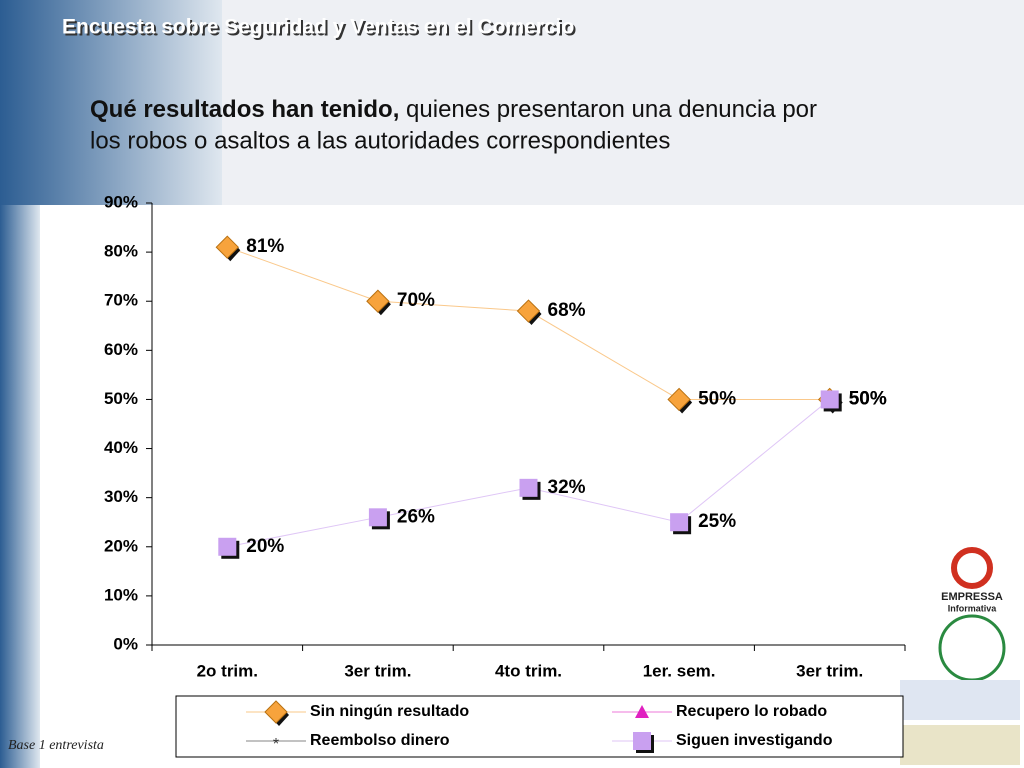  Describe the element at coordinates (972, 597) in the screenshot. I see `logo-text: EMPRESSA` at that location.